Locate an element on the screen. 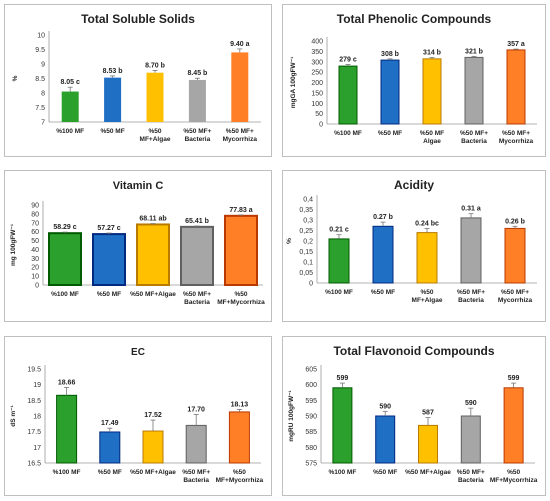  y-tick-label: 60 is located at coordinates (35, 232).